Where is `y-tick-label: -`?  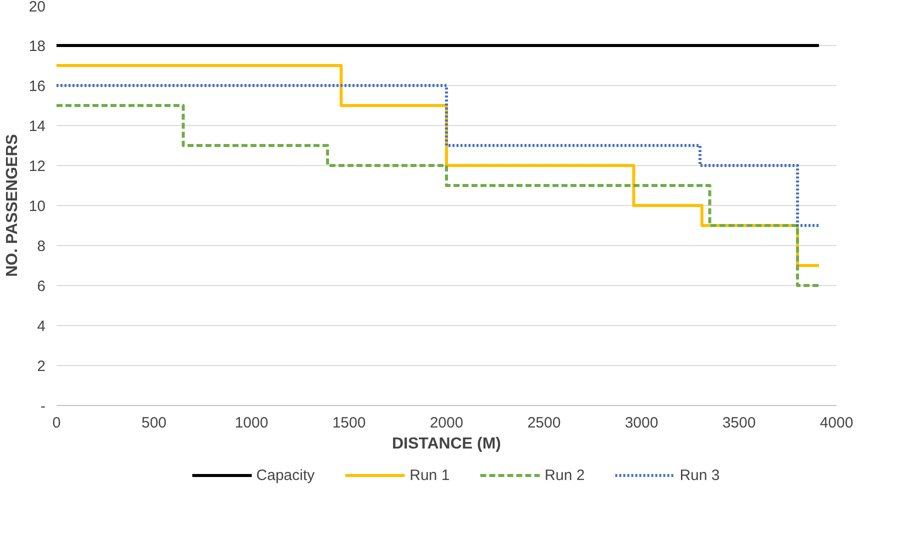 y-tick-label: - is located at coordinates (43, 406).